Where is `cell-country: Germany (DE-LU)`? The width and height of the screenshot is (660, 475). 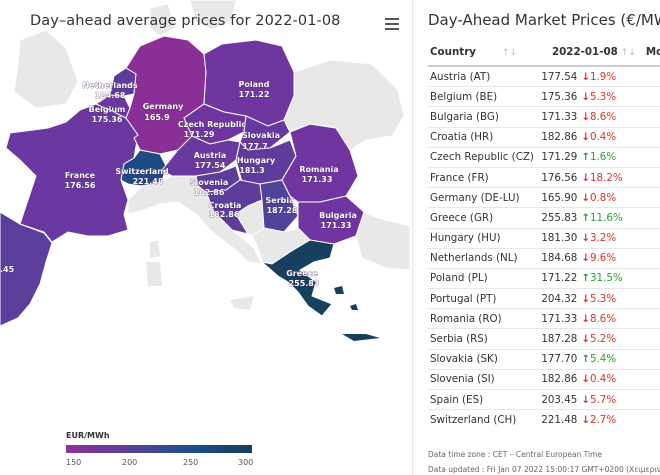
cell-country: Germany (DE-LU) is located at coordinates (481, 197).